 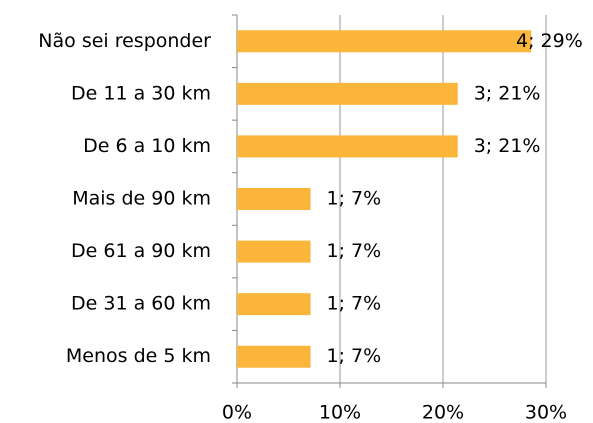 What do you see at coordinates (141, 304) in the screenshot?
I see `y-tick-label: De 31 a 60 km` at bounding box center [141, 304].